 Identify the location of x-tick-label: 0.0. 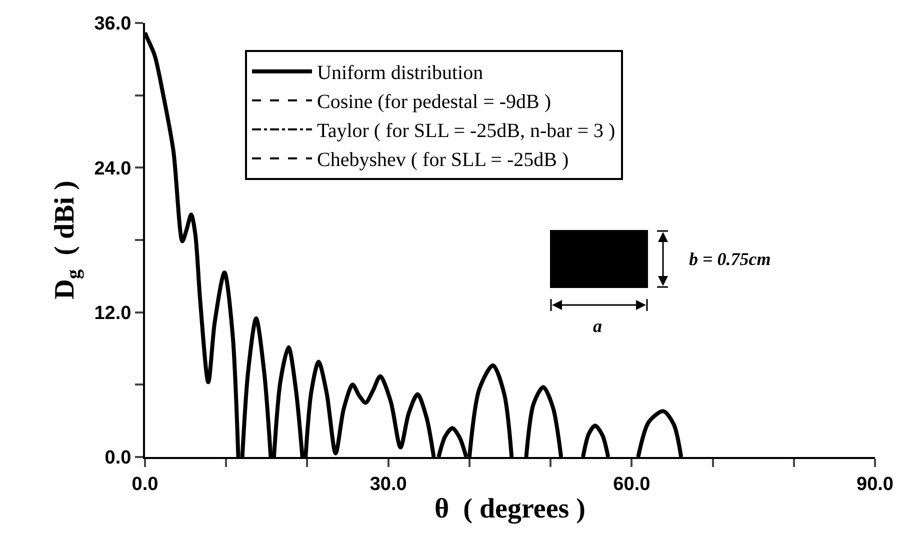
(145, 484).